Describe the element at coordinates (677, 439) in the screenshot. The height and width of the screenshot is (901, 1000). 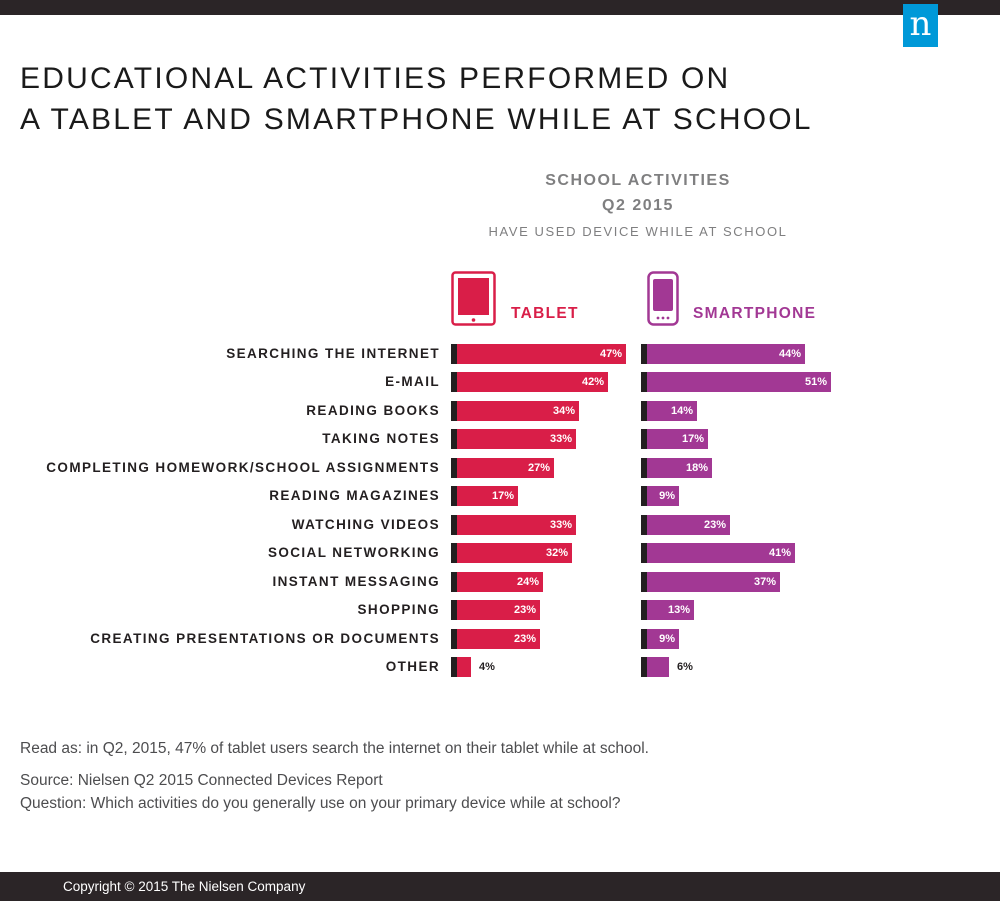
I see `bar-smartphone-taking-notes` at that location.